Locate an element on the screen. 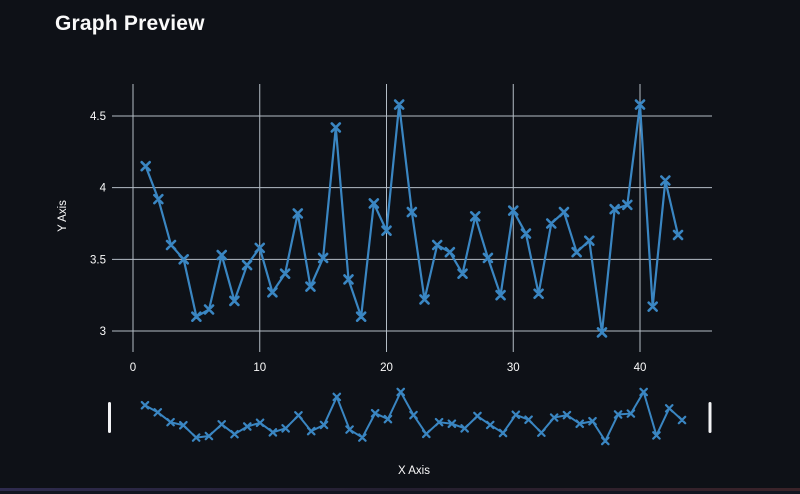 The image size is (800, 494). y-tick-label: 4.5 is located at coordinates (98, 117).